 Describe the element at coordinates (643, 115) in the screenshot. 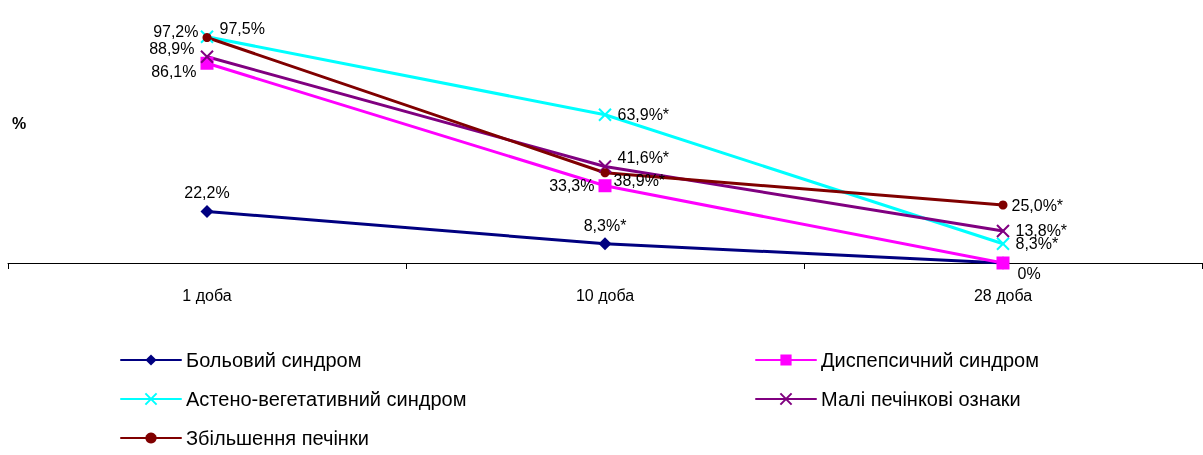

I see `data-label: 63,9%*` at that location.